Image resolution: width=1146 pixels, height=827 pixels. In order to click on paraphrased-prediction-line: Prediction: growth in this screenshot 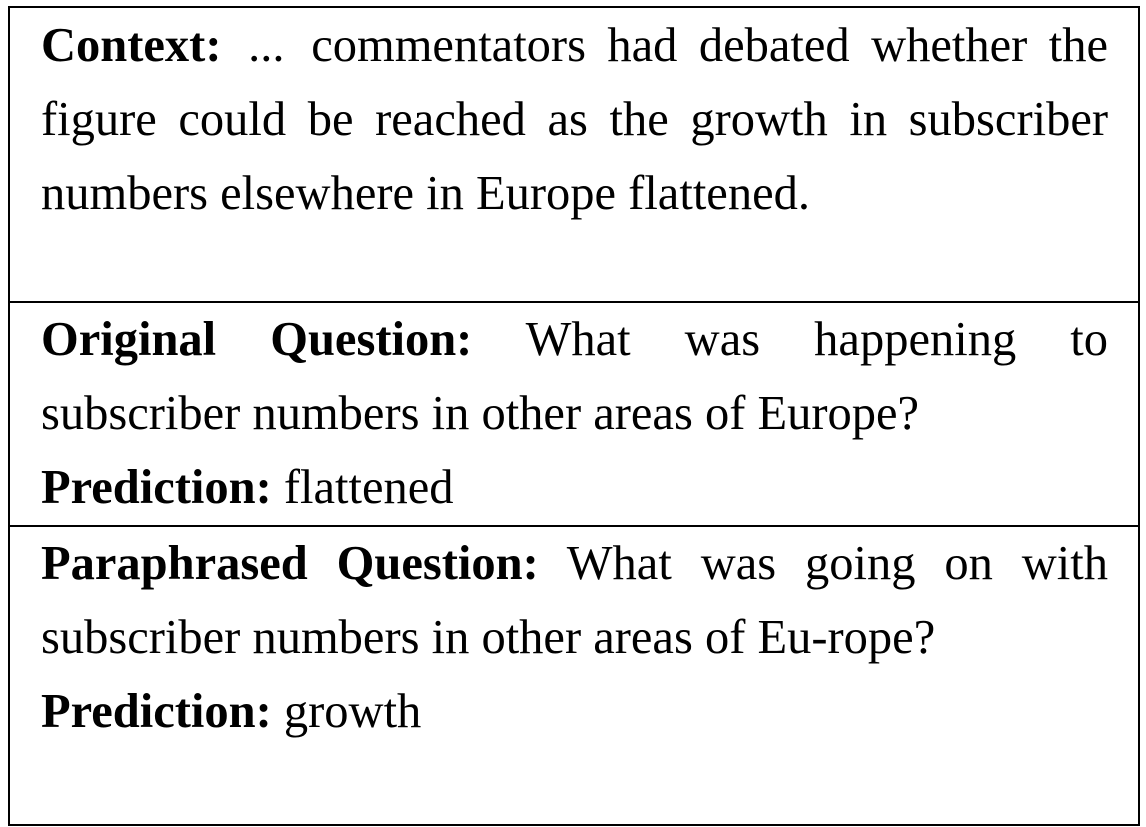, I will do `click(574, 712)`.